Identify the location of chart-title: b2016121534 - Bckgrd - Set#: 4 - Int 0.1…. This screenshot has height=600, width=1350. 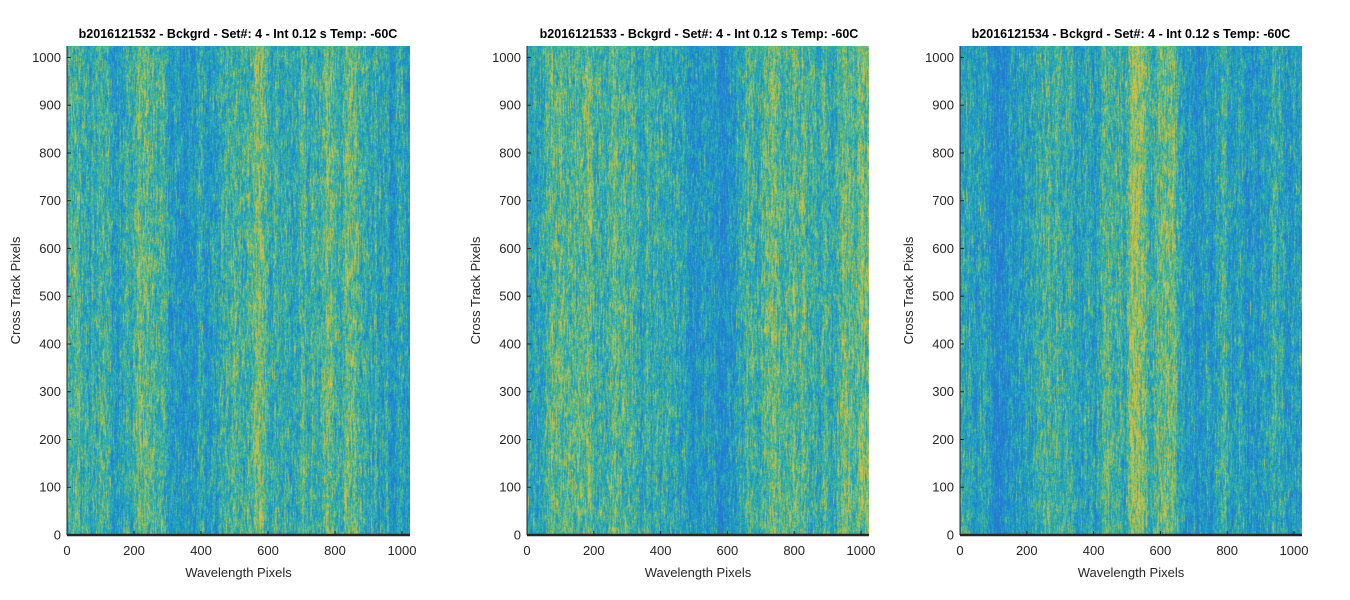
(1131, 34).